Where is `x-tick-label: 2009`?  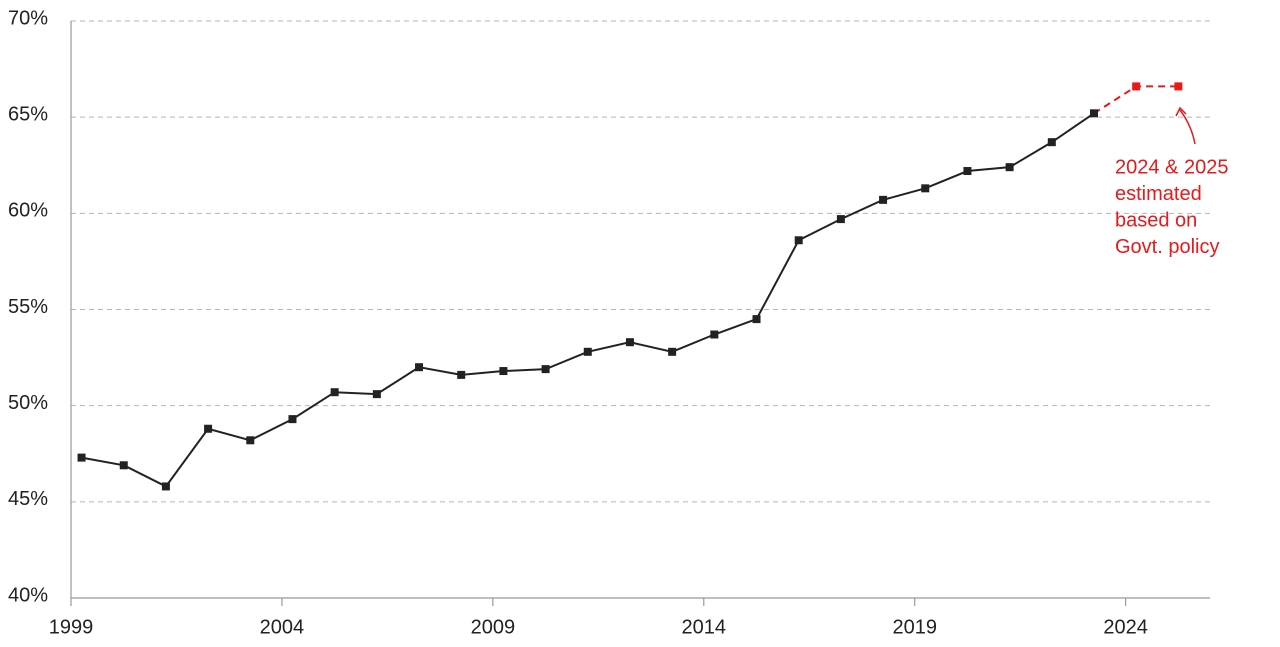 x-tick-label: 2009 is located at coordinates (493, 627).